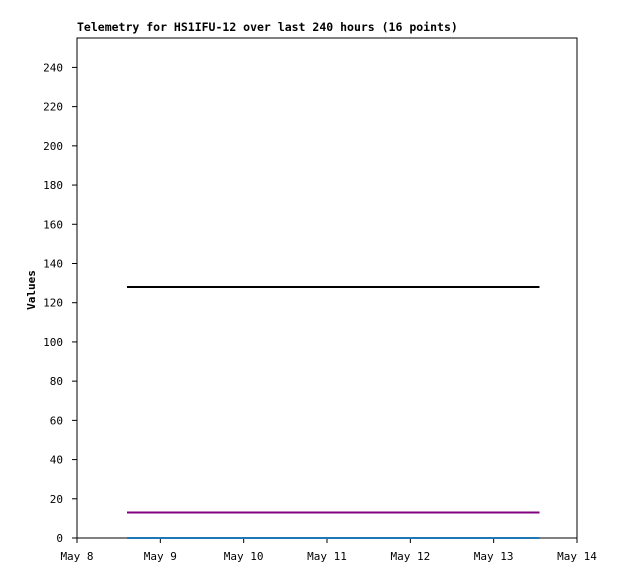  What do you see at coordinates (410, 556) in the screenshot?
I see `x-tick-label: May 12` at bounding box center [410, 556].